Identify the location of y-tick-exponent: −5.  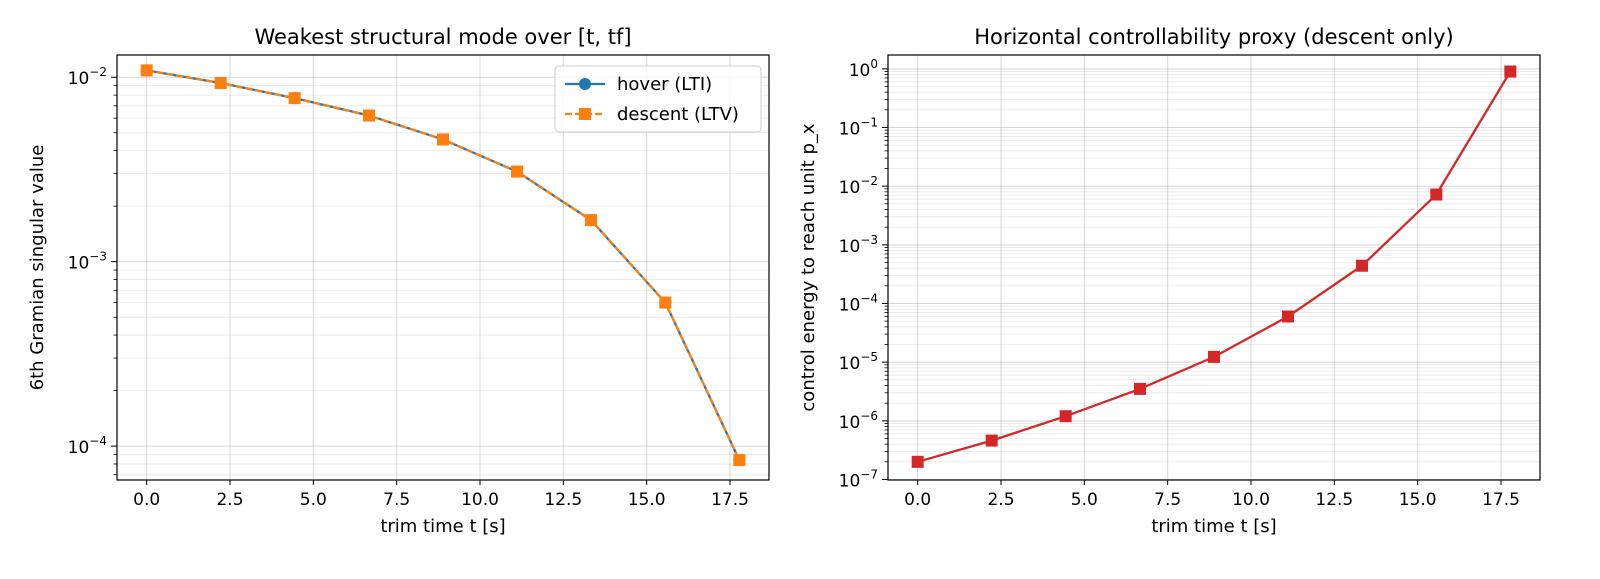
(869, 357).